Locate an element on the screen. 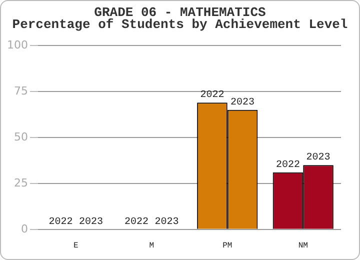  y-tick-label: 75 is located at coordinates (21, 91).